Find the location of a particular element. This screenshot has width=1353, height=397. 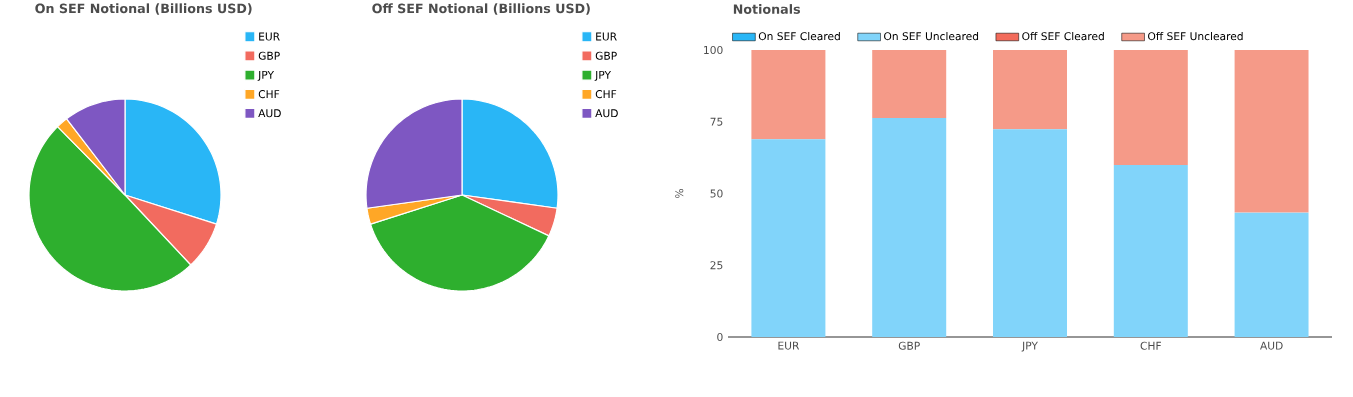

x-tick-label: GBP is located at coordinates (909, 345).